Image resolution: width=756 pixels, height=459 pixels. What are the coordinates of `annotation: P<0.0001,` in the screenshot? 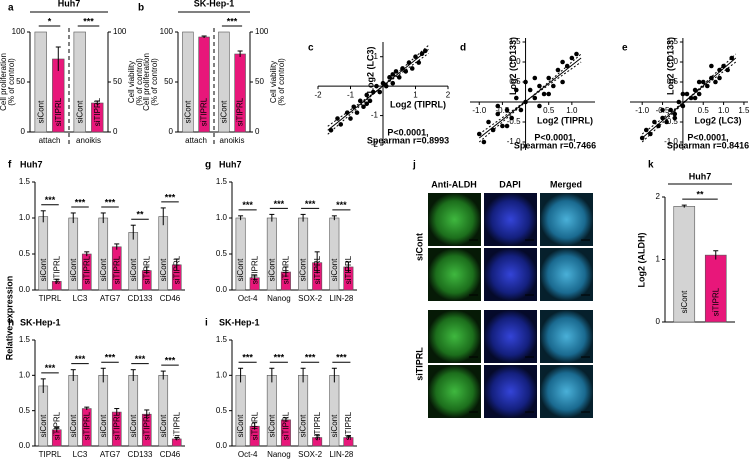 It's located at (554, 137).